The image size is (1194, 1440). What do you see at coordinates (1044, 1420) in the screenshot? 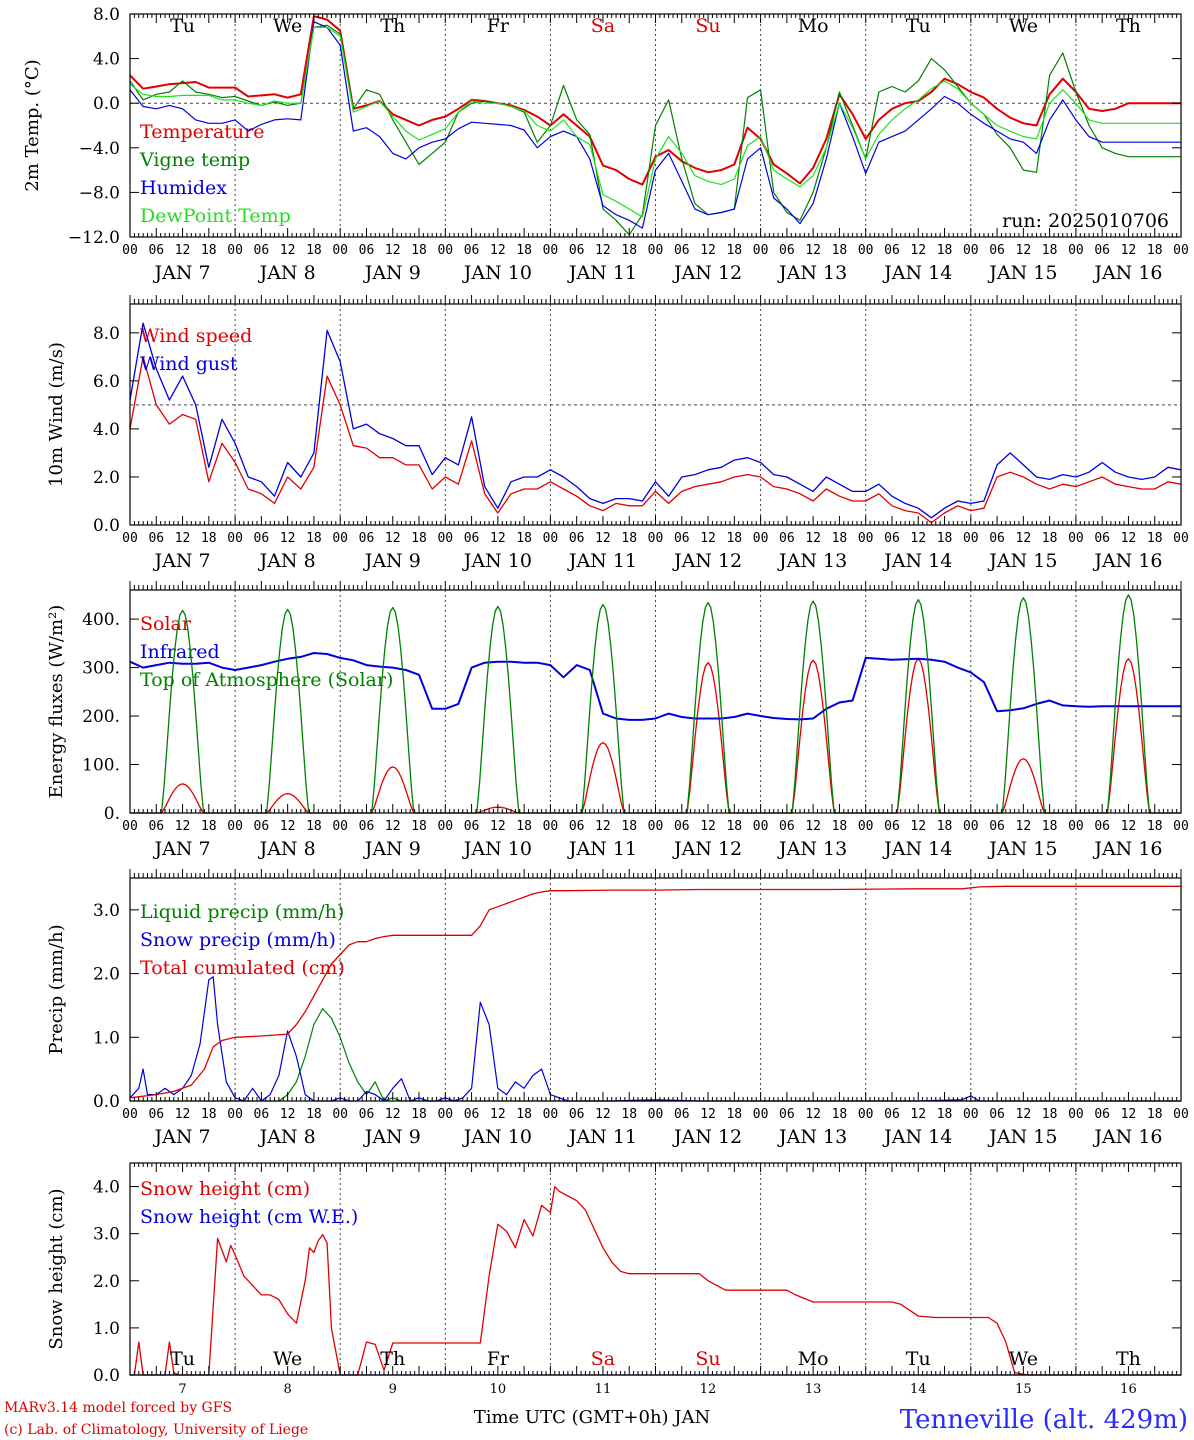
I see `station-label: Tenneville (alt. 429m)` at bounding box center [1044, 1420].